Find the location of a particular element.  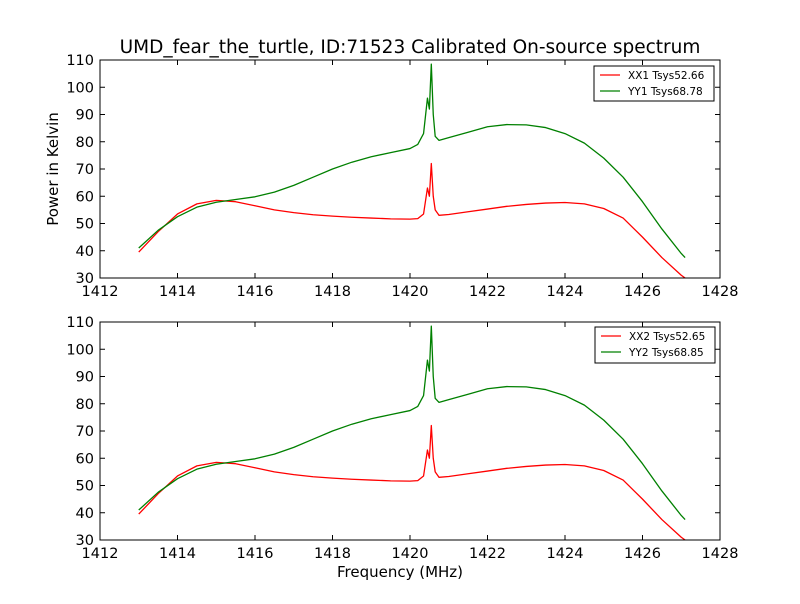

y-axis-label: Power in Kelvin is located at coordinates (53, 169).